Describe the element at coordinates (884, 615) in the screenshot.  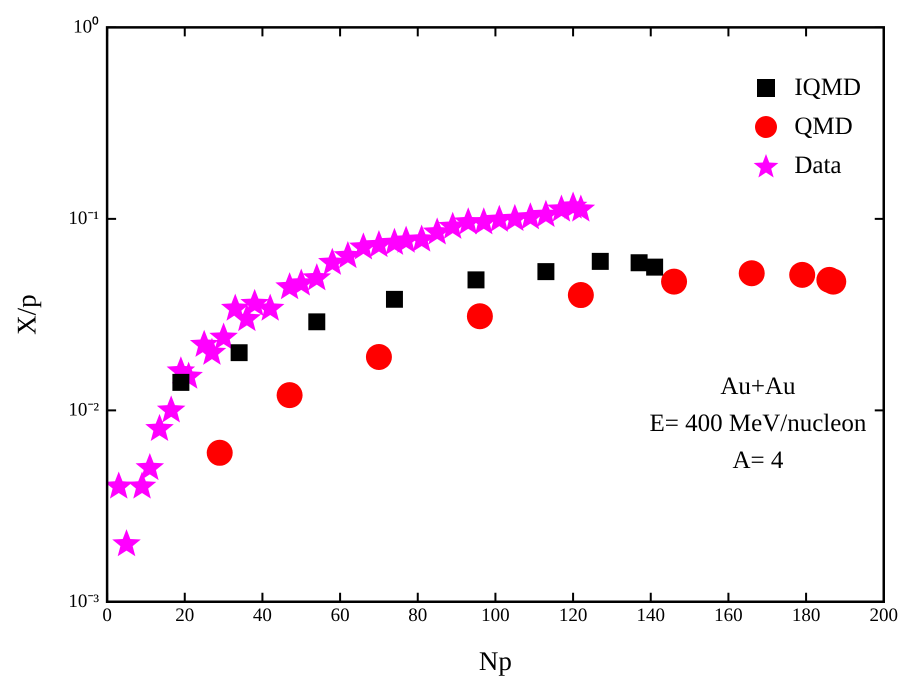
I see `x-tick-label: 200` at that location.